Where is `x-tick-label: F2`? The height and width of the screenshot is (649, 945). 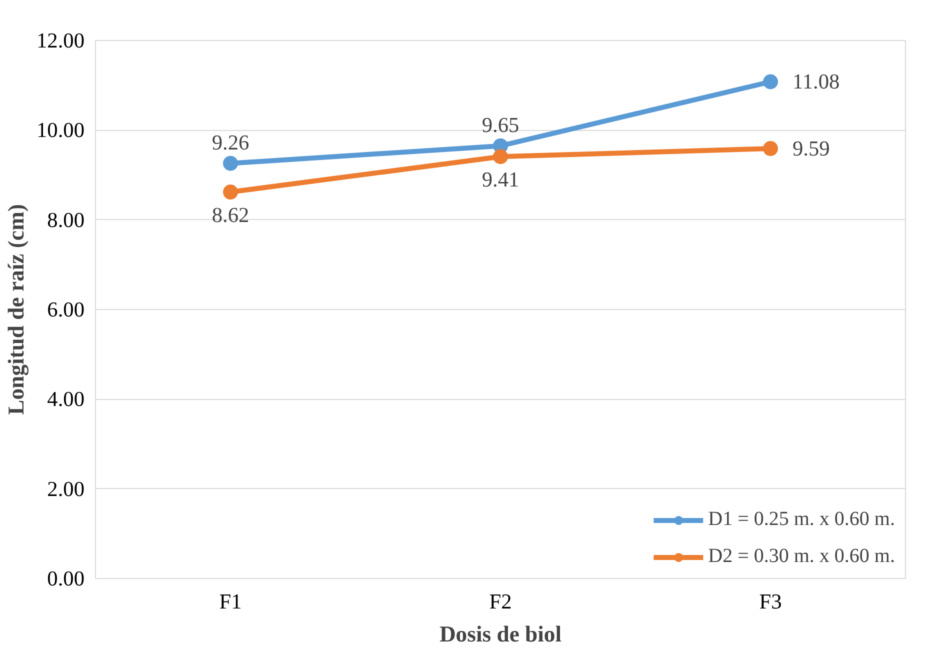
x-tick-label: F2 is located at coordinates (500, 602).